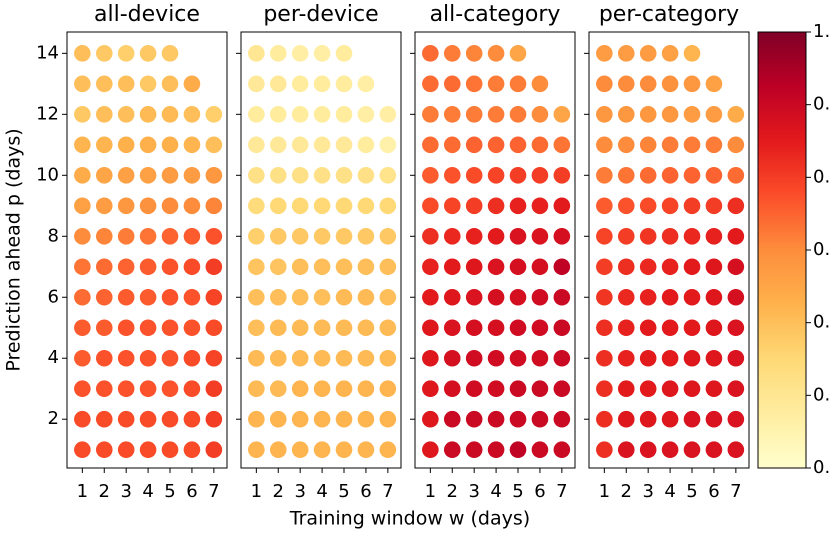 This screenshot has width=831, height=534. Describe the element at coordinates (691, 491) in the screenshot. I see `x-tick-label: 5` at that location.